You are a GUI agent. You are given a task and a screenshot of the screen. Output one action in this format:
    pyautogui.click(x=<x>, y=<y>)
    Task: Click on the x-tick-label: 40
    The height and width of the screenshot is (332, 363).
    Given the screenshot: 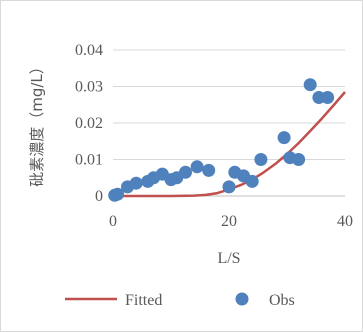 What is the action you would take?
    pyautogui.click(x=345, y=221)
    